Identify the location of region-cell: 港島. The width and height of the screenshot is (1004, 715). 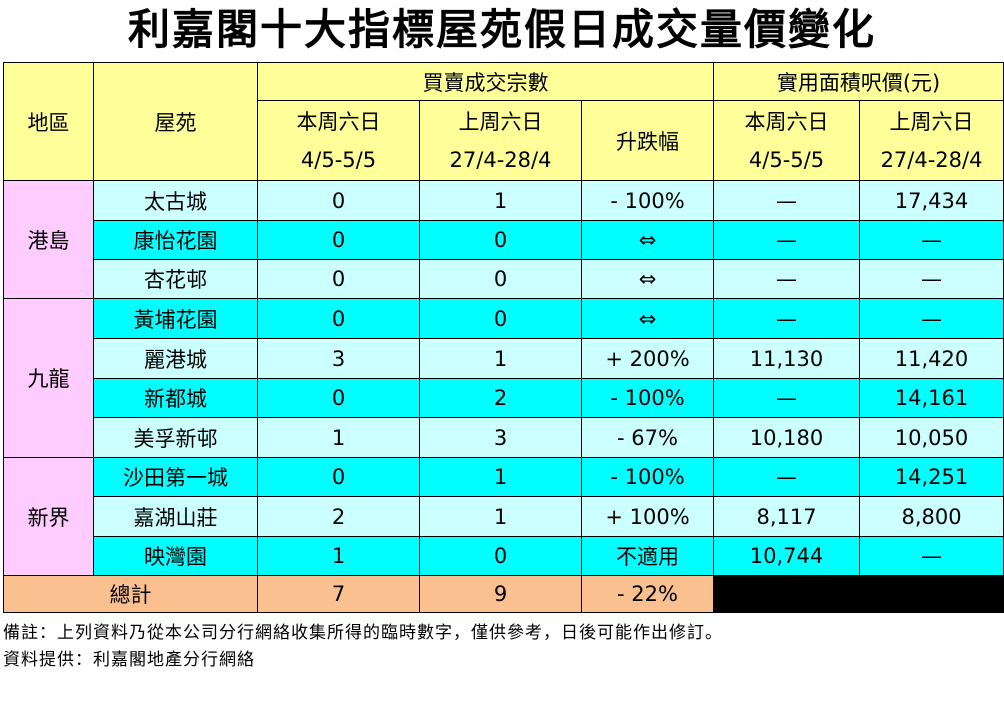
(48, 239).